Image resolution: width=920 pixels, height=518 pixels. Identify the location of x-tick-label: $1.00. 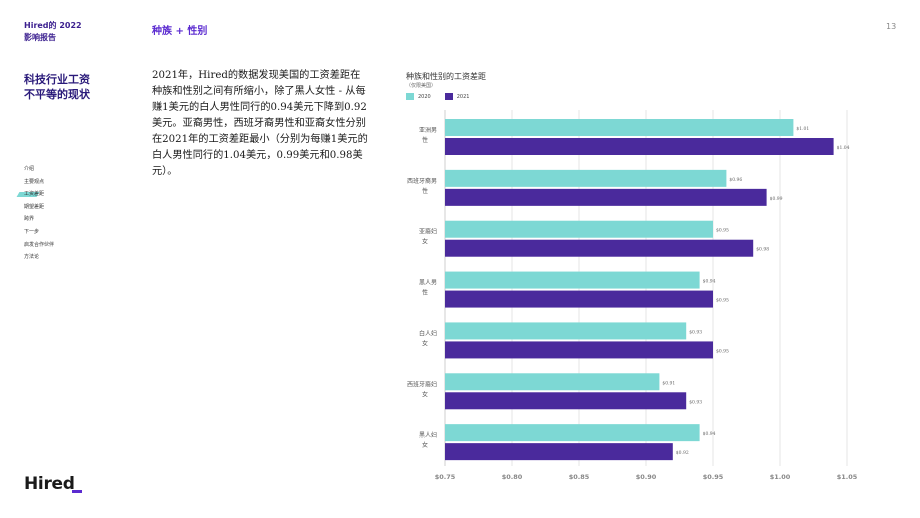
(780, 477).